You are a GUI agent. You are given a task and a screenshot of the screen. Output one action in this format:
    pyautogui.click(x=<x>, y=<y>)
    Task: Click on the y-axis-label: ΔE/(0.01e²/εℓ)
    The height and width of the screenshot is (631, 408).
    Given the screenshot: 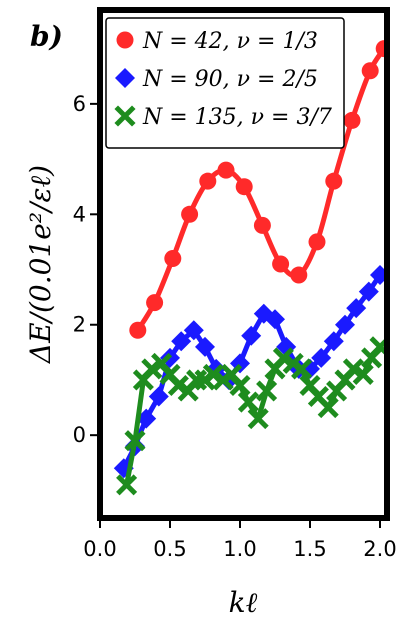 What is the action you would take?
    pyautogui.click(x=40, y=264)
    